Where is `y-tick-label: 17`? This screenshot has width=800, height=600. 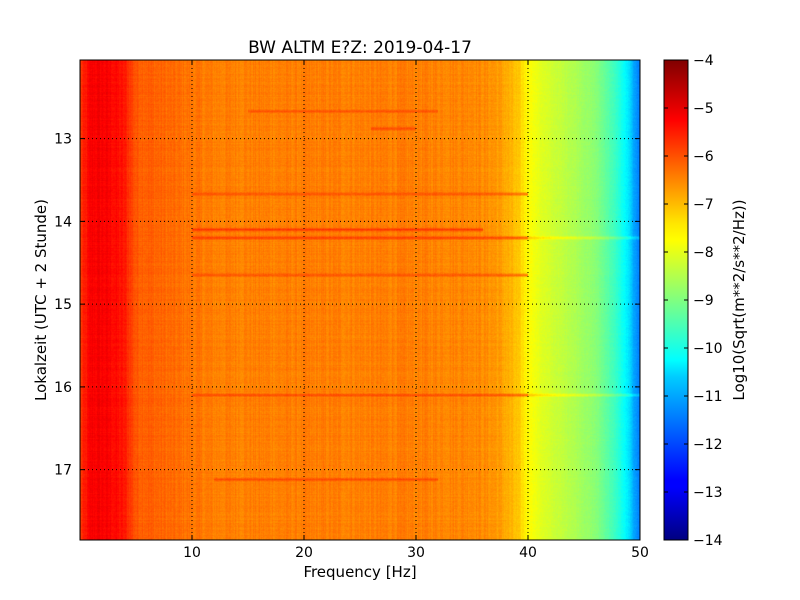
y-tick-label: 17 is located at coordinates (63, 471).